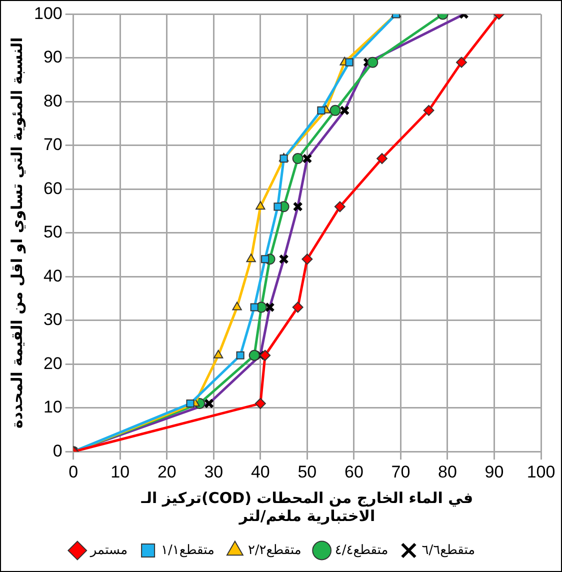  What do you see at coordinates (52, 100) in the screenshot?
I see `y-tick-label: 80` at bounding box center [52, 100].